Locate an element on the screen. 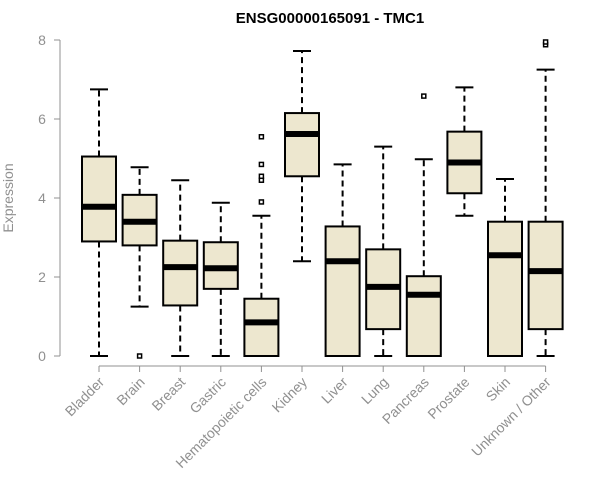 This screenshot has width=600, height=500. x-tick-label: Prostate is located at coordinates (448, 398).